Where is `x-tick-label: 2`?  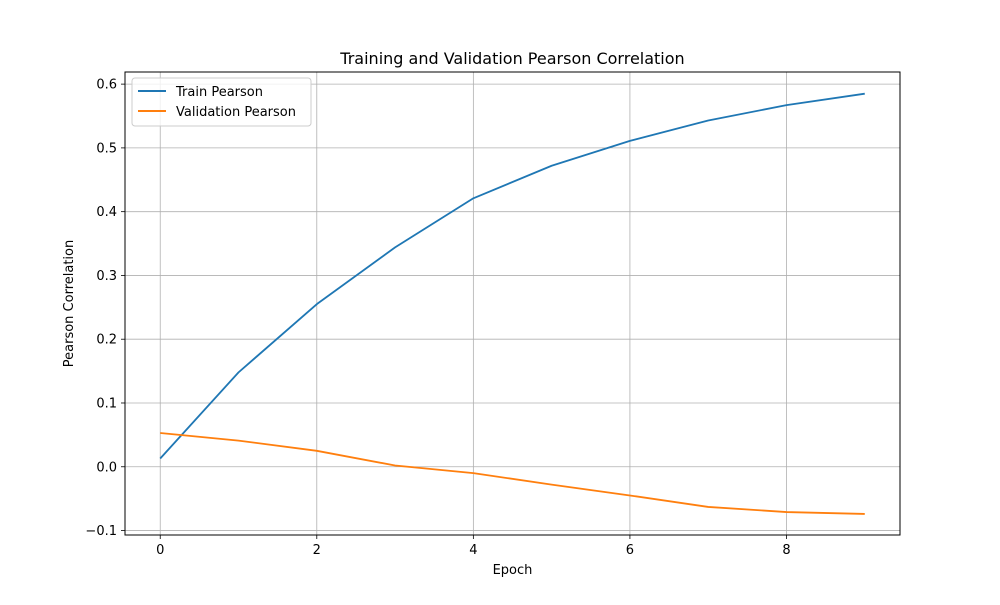 x-tick-label: 2 is located at coordinates (317, 550).